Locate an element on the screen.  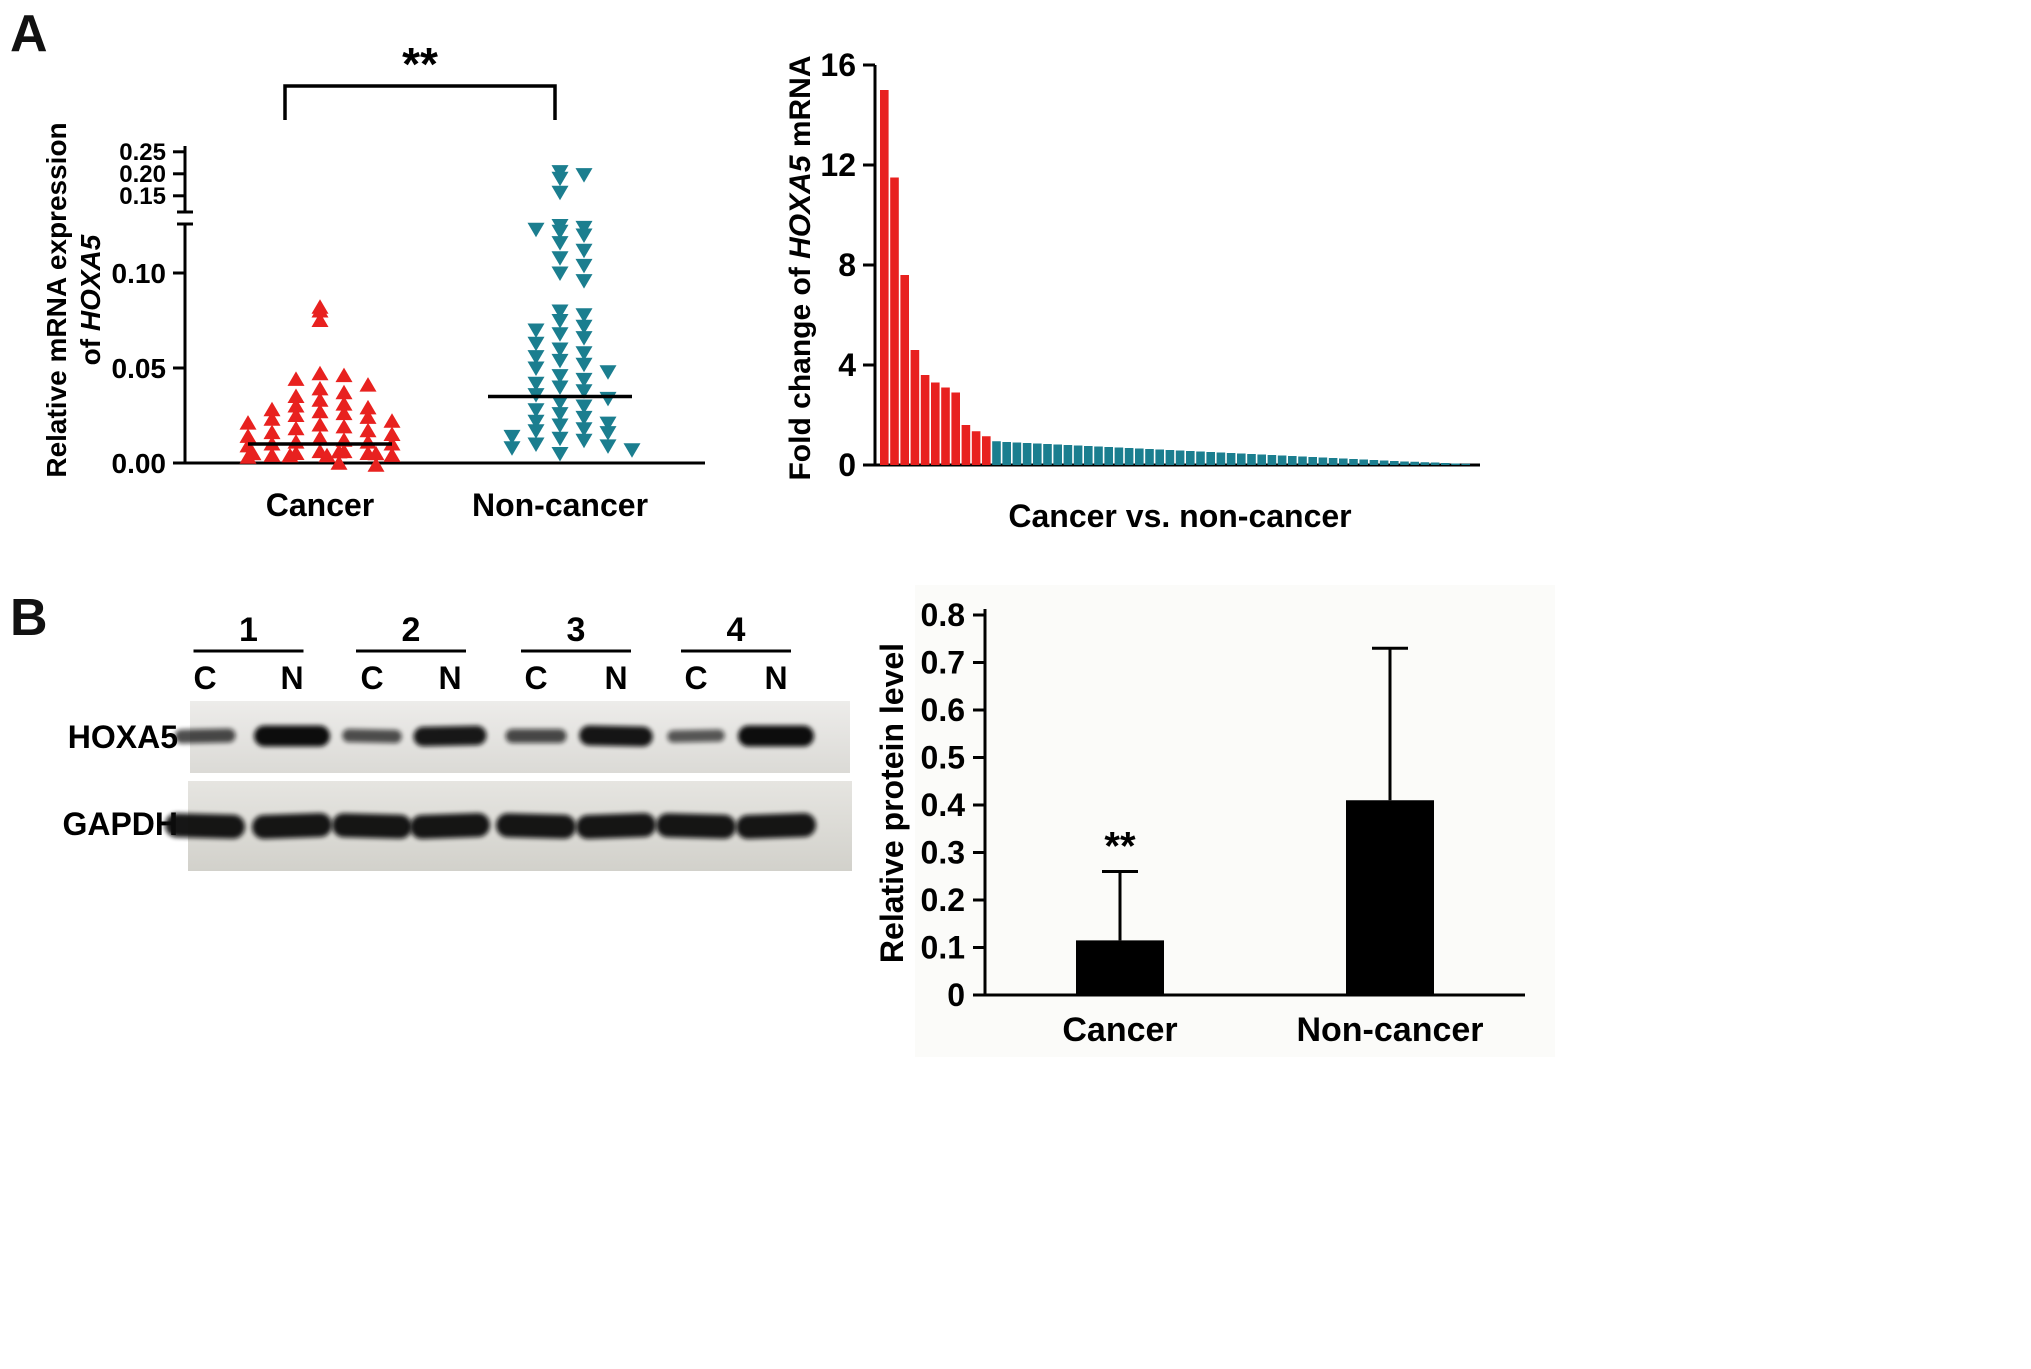
y-tick-label: 0.1 is located at coordinates (943, 948).